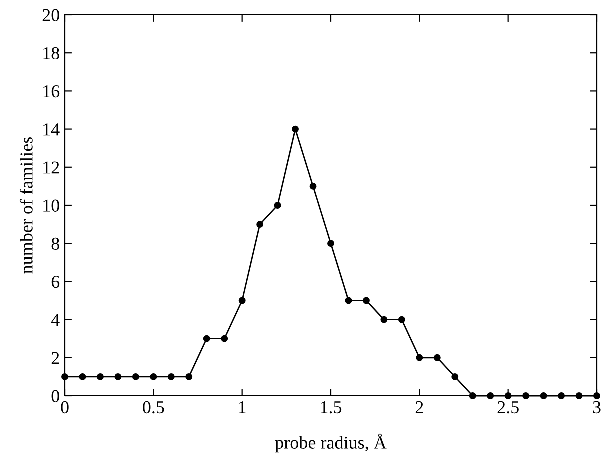 Image resolution: width=607 pixels, height=458 pixels. What do you see at coordinates (56, 282) in the screenshot?
I see `y-tick-label: 6` at bounding box center [56, 282].